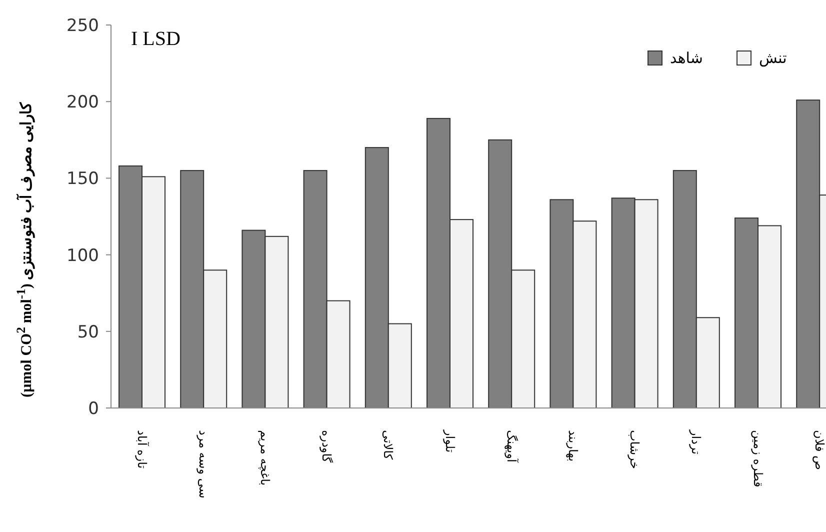  What do you see at coordinates (88, 332) in the screenshot?
I see `y-tick-label: 50` at bounding box center [88, 332].